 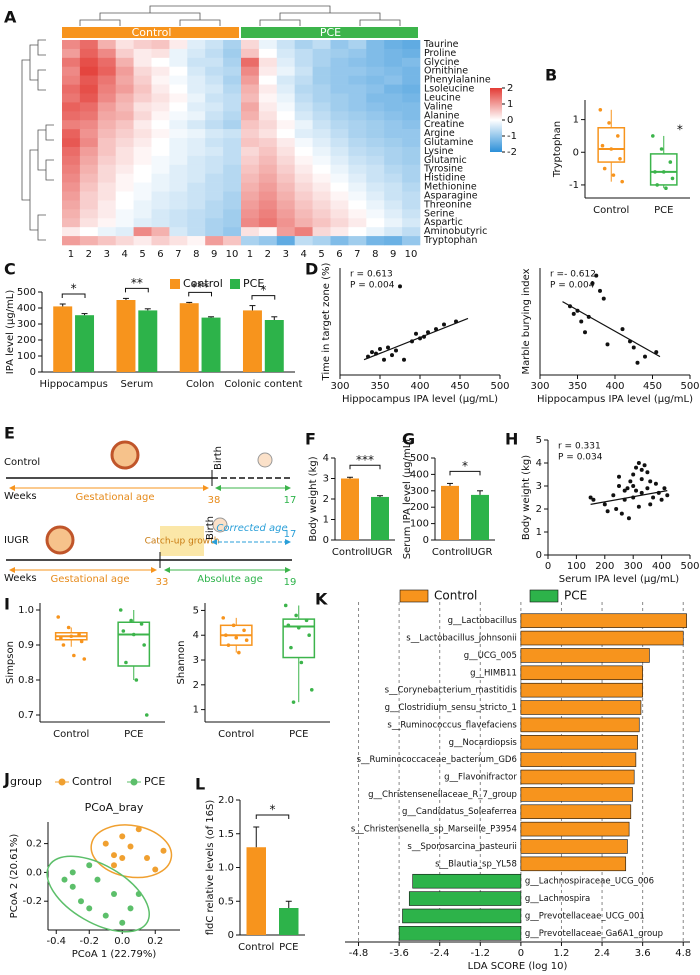 I want to click on column-label: 9, so click(x=393, y=254).